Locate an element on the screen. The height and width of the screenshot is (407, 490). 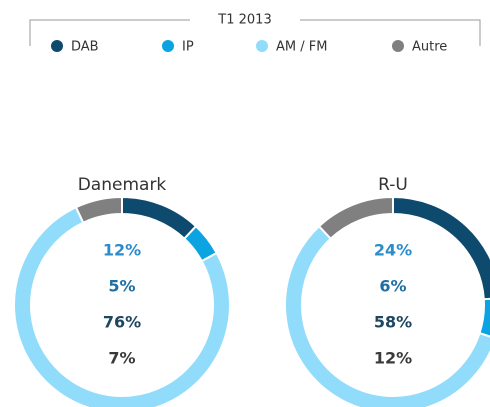
legend-label: IP is located at coordinates (188, 47).